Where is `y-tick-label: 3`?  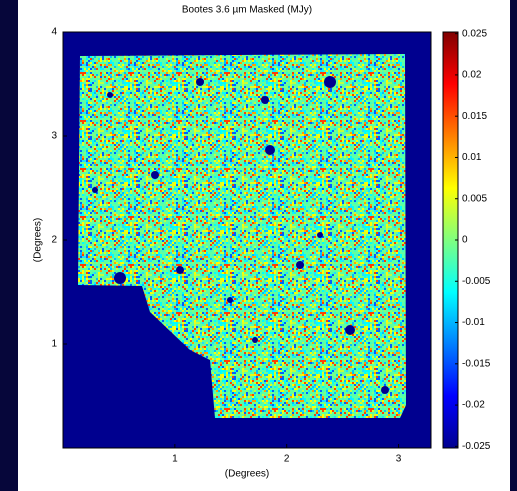
y-tick-label: 3 is located at coordinates (54, 136).